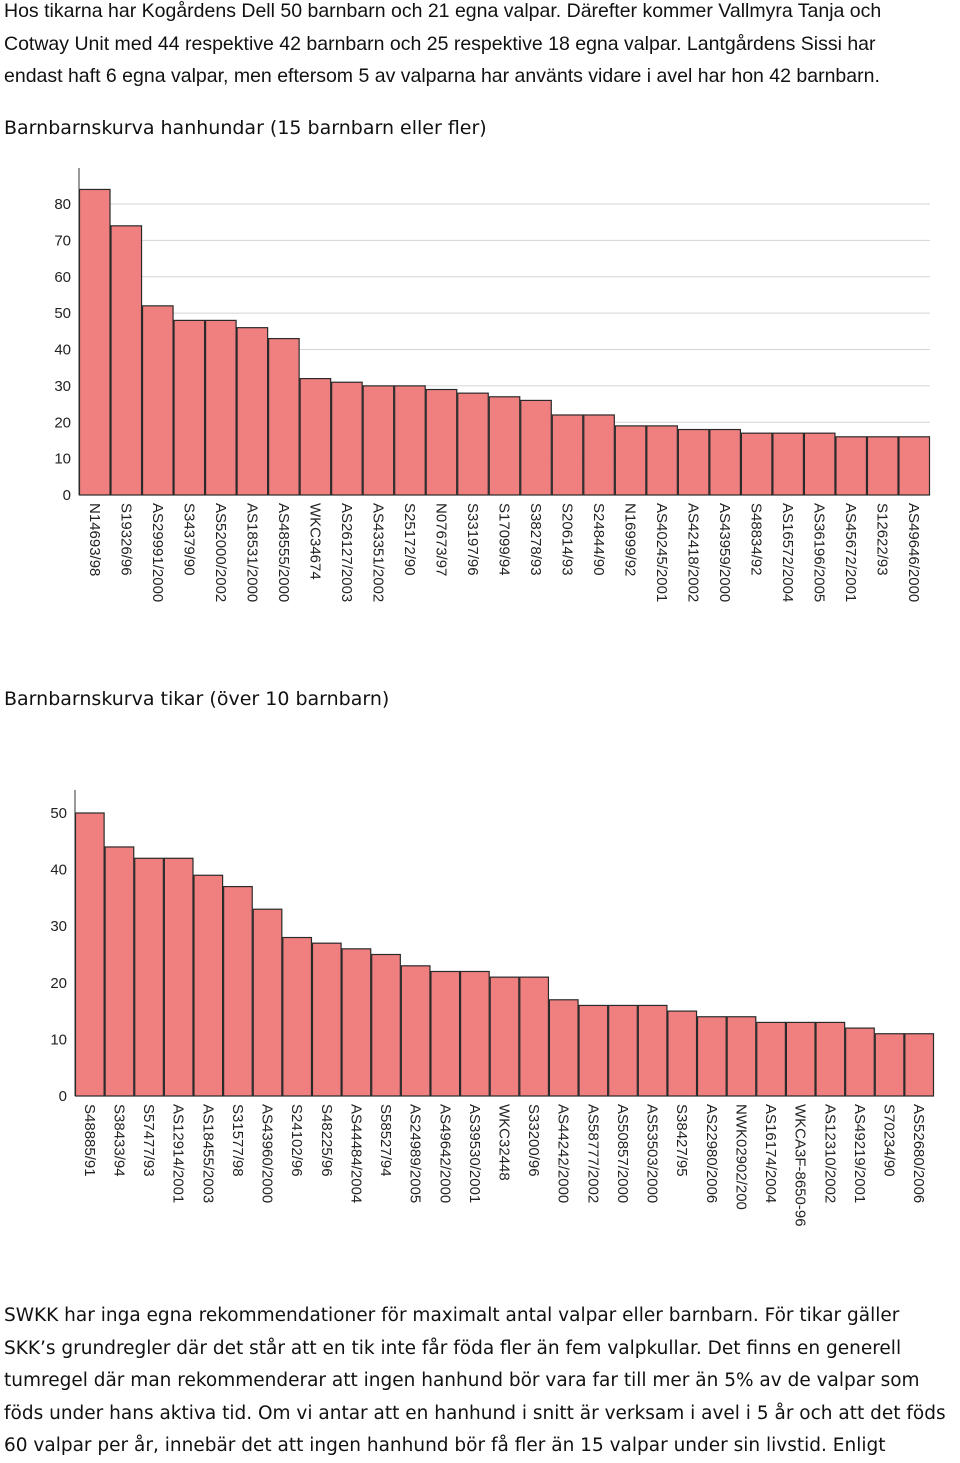 This screenshot has height=1463, width=960. I want to click on x-tick-label: AS12310/2002, so click(829, 1153).